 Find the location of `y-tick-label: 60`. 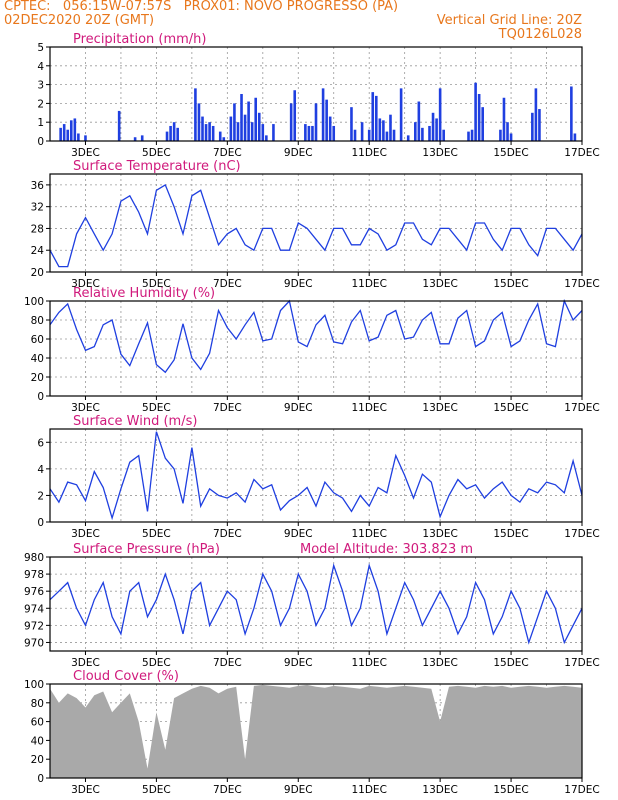

y-tick-label: 60 is located at coordinates (37, 340).